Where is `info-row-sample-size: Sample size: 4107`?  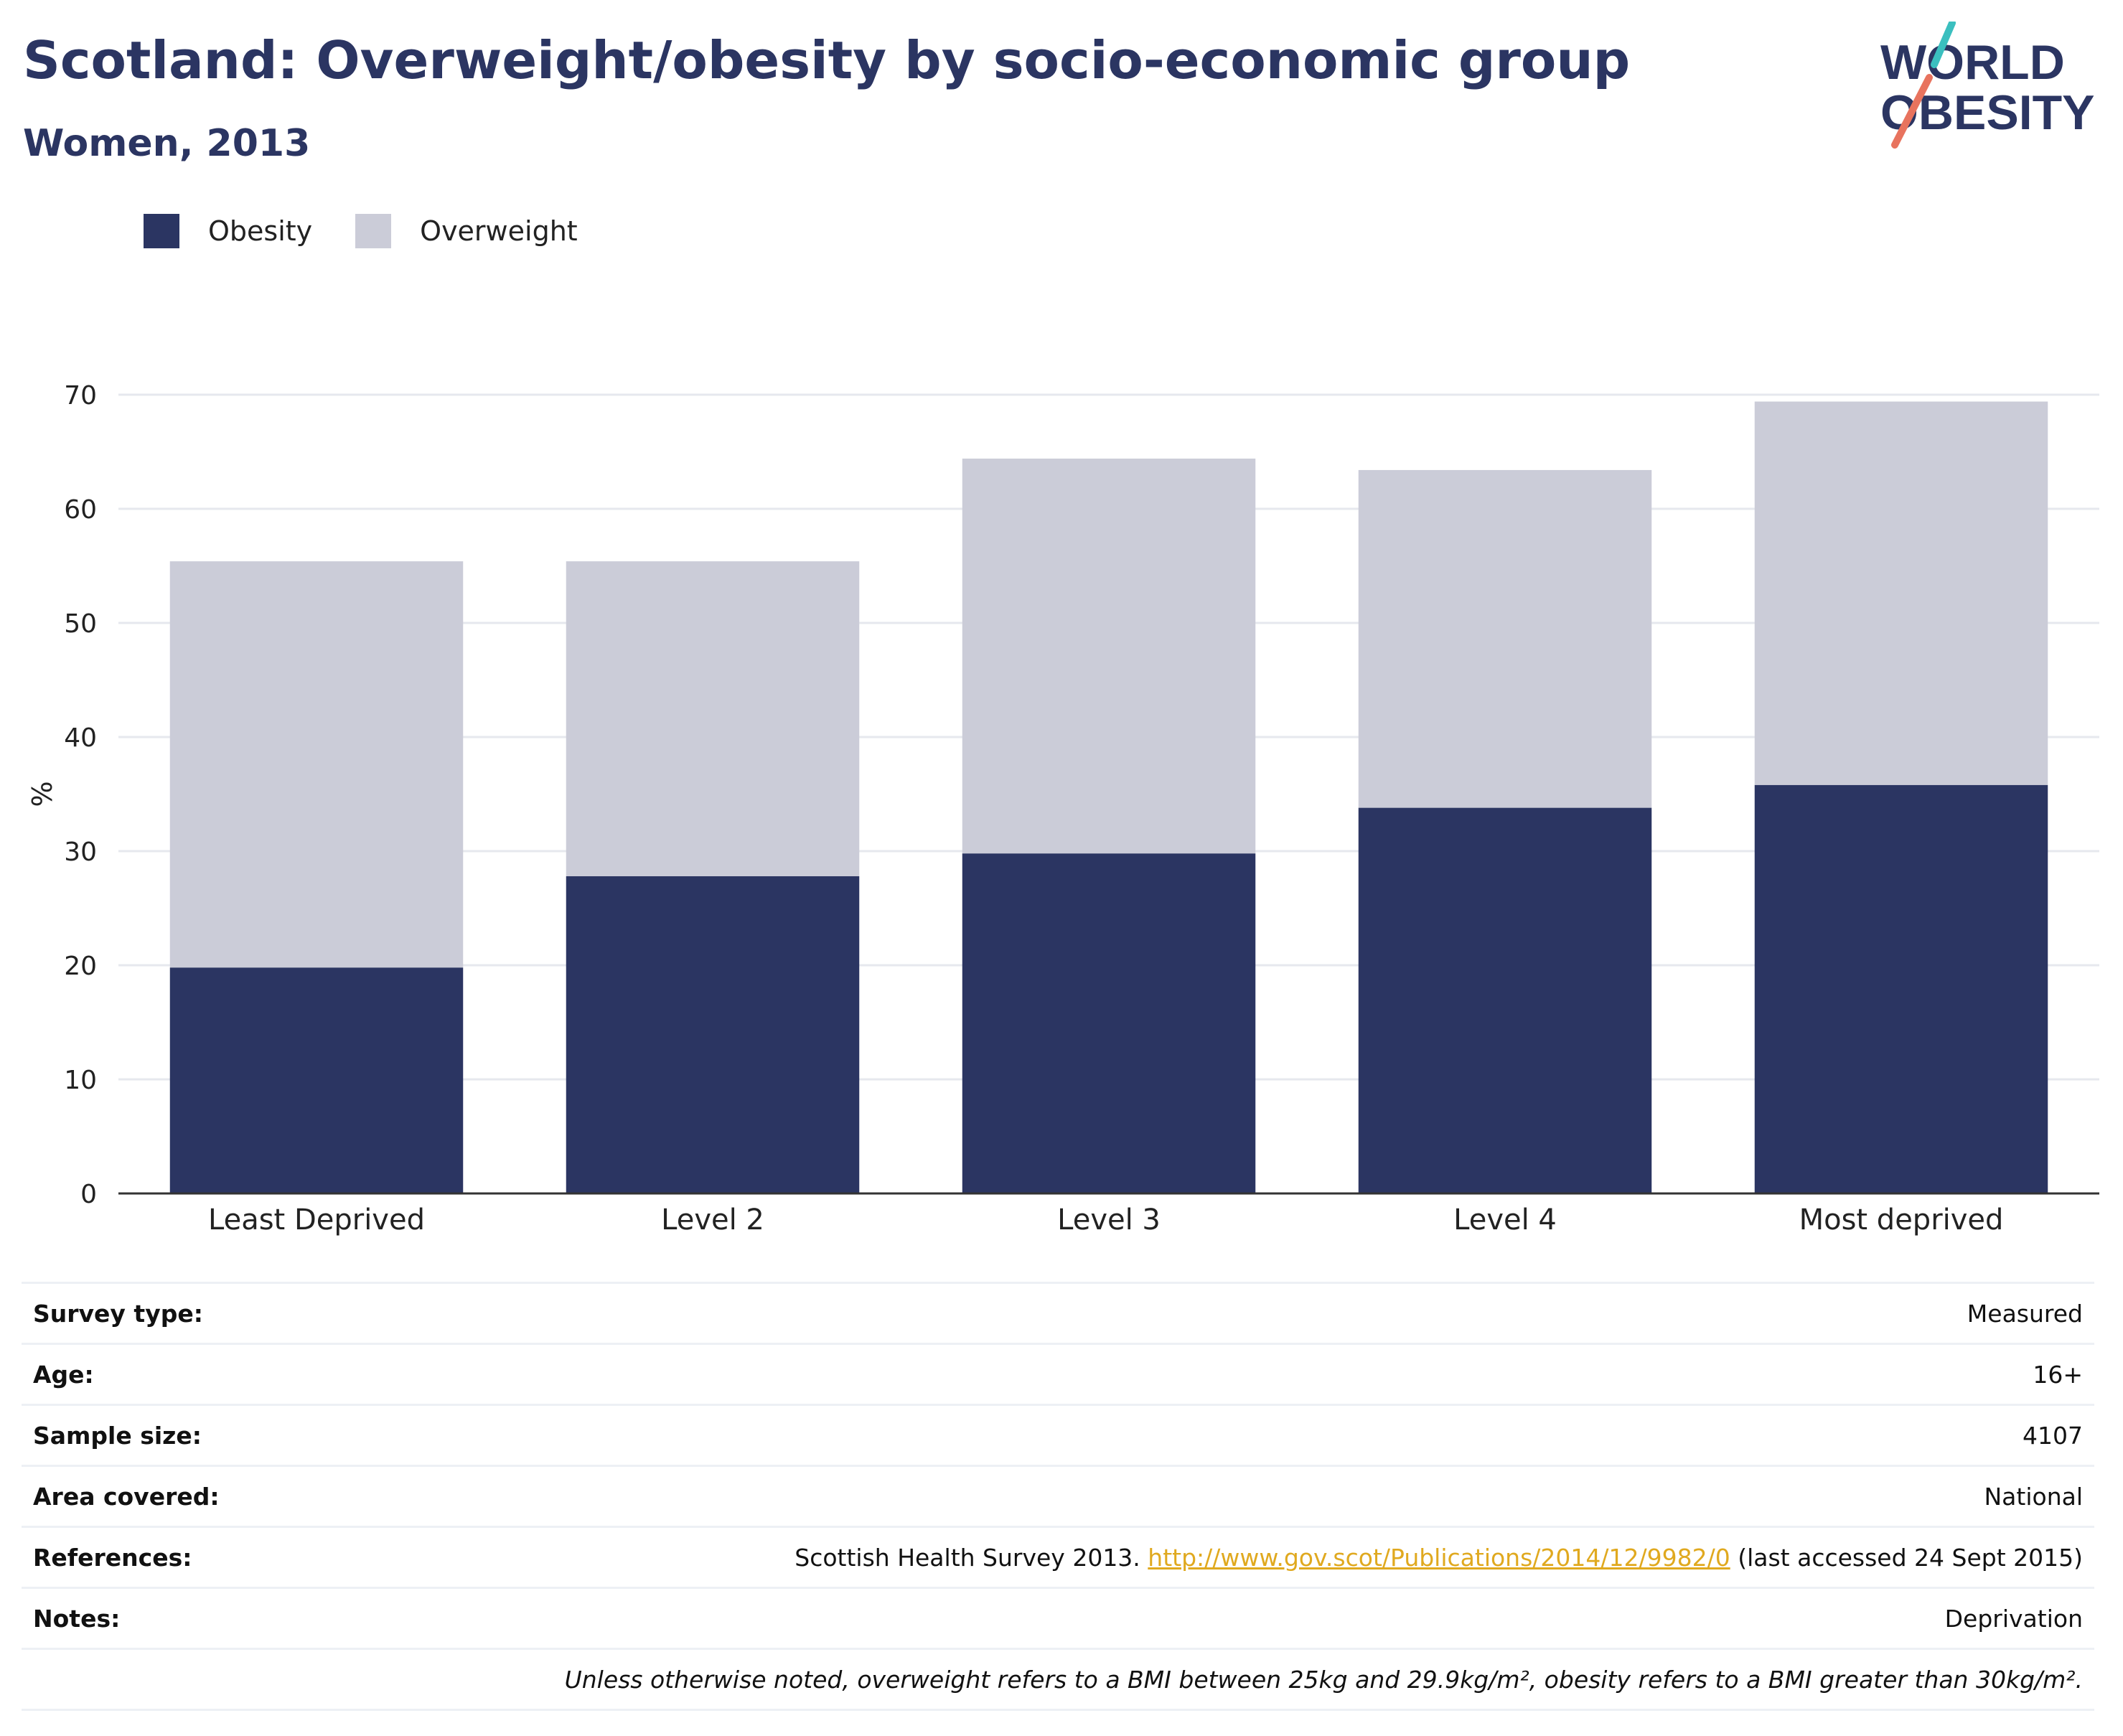 info-row-sample-size: Sample size: 4107 is located at coordinates (1058, 1434).